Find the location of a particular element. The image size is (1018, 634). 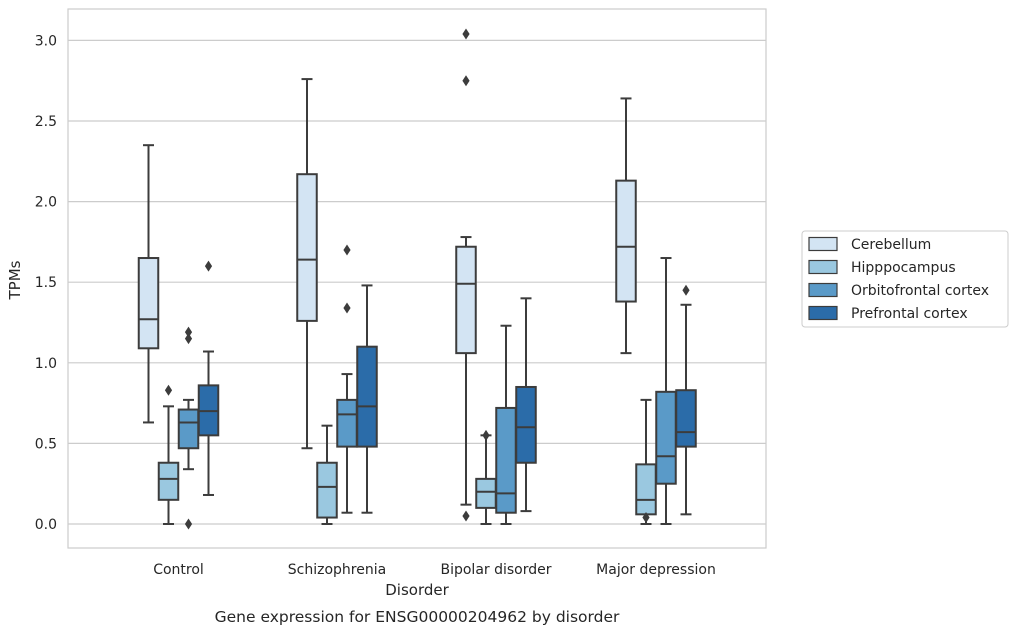

y-tick-label: 1.0 is located at coordinates (46, 364).